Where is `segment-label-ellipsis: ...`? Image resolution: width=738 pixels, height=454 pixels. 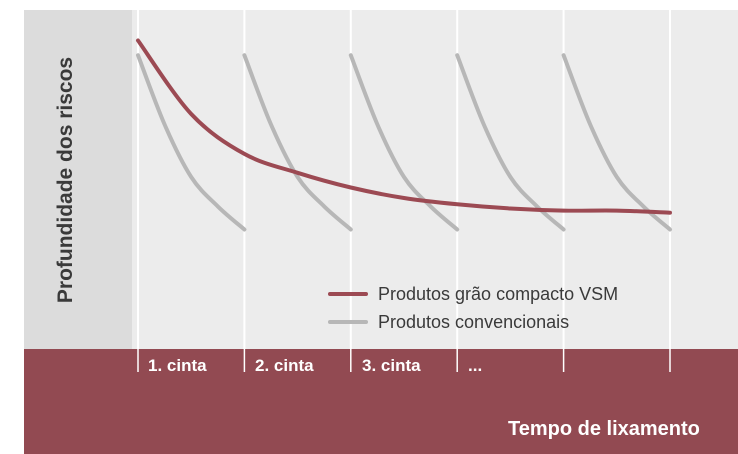 segment-label-ellipsis: ... is located at coordinates (475, 365).